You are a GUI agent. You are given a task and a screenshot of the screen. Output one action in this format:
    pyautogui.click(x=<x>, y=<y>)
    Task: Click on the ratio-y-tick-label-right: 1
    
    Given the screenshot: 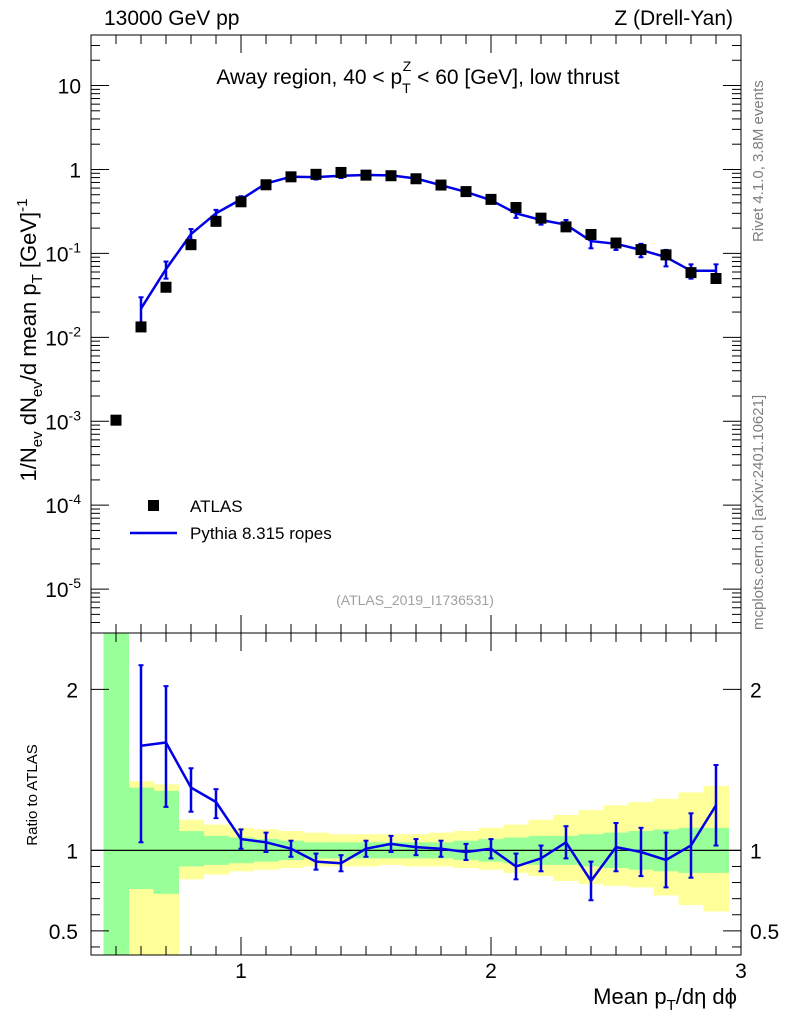 What is the action you would take?
    pyautogui.click(x=756, y=851)
    